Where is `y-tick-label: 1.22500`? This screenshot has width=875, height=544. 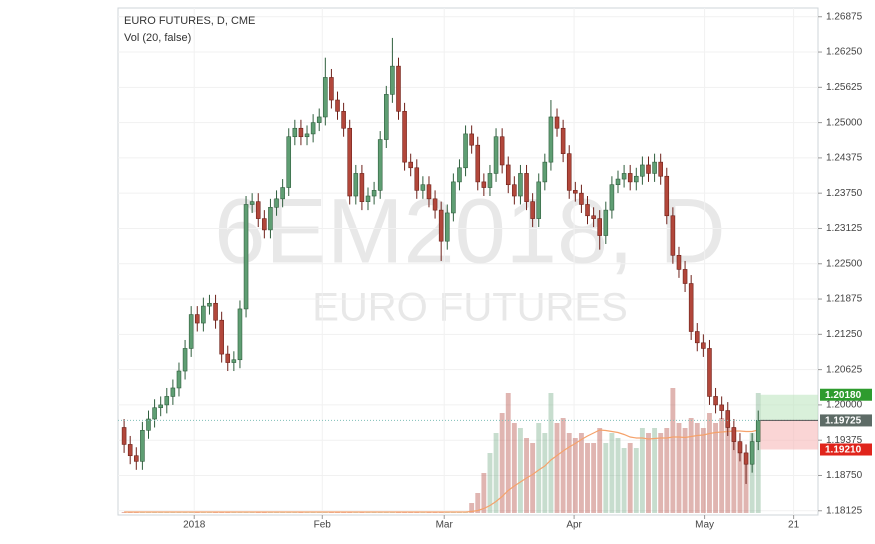
y-tick-label: 1.22500 is located at coordinates (844, 263).